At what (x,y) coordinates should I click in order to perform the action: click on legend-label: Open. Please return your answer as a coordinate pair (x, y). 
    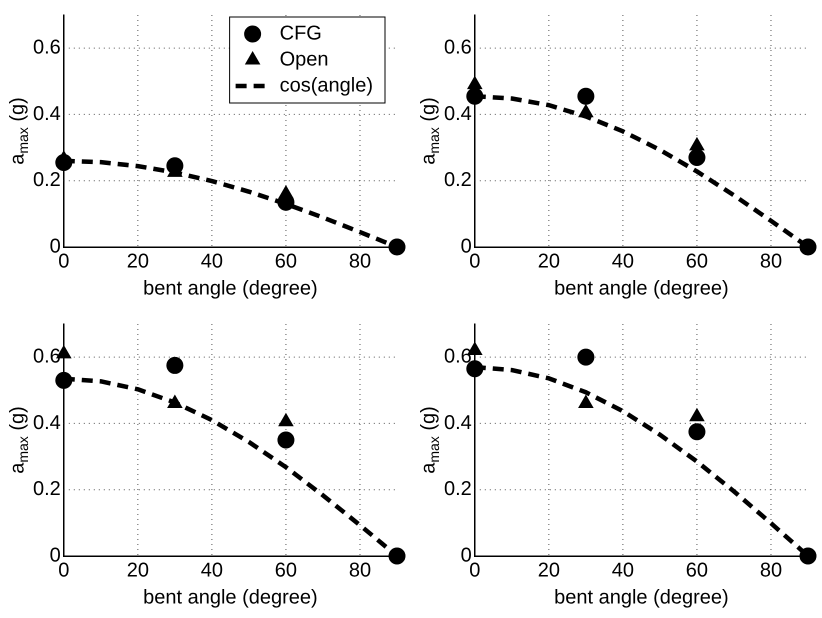
    Looking at the image, I should click on (304, 59).